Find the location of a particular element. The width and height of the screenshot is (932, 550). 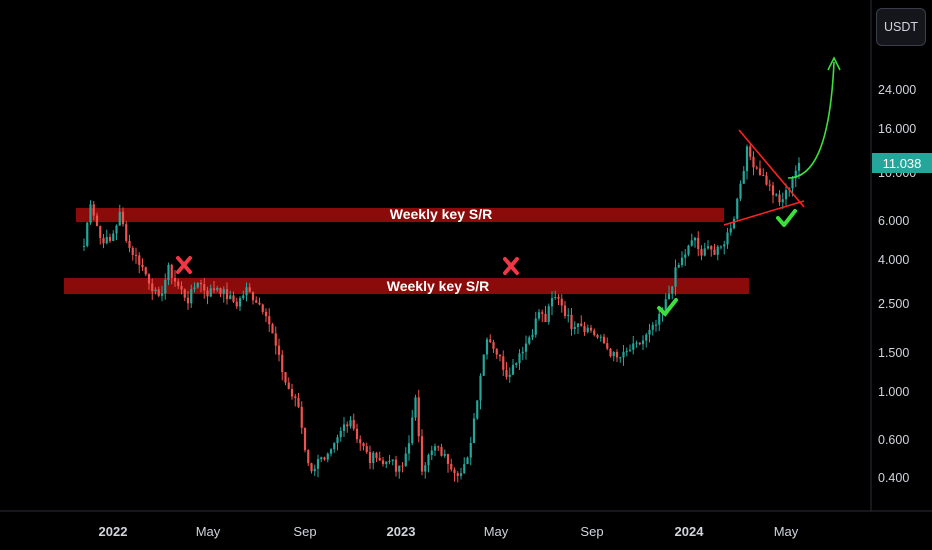

last-price-badge: 11.038 is located at coordinates (902, 163).